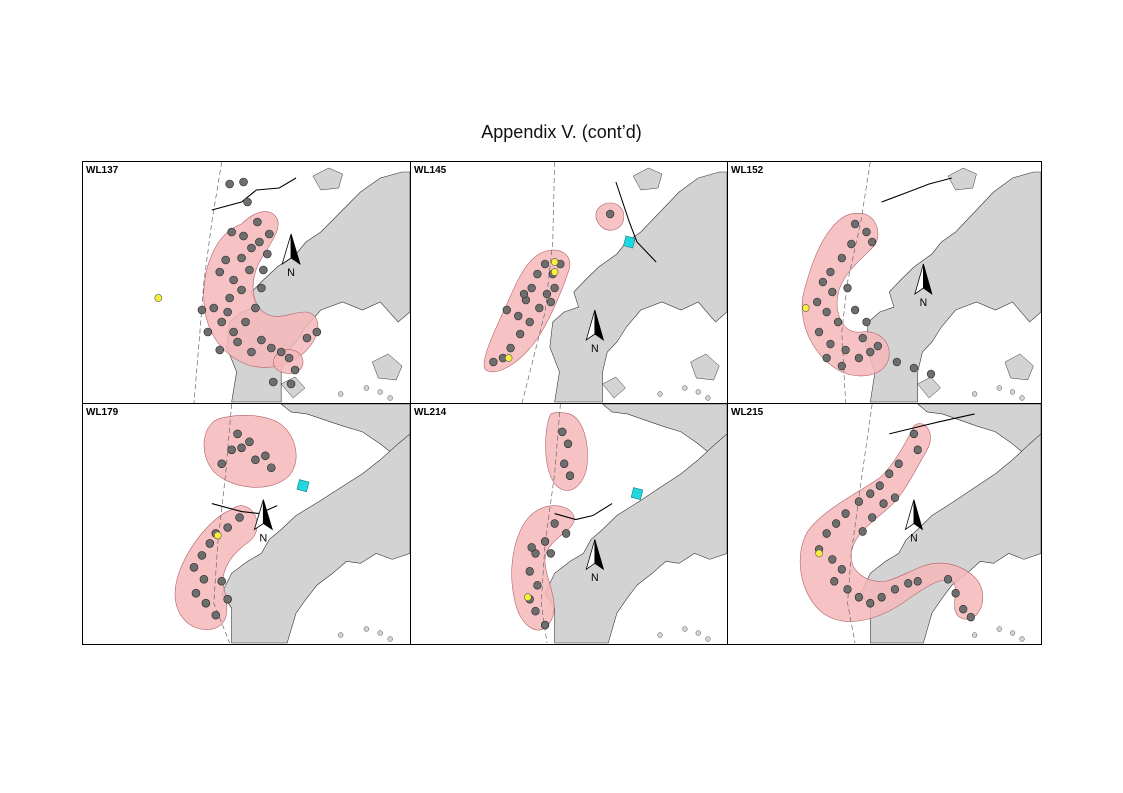  Describe the element at coordinates (263, 538) in the screenshot. I see `north-label: N` at that location.